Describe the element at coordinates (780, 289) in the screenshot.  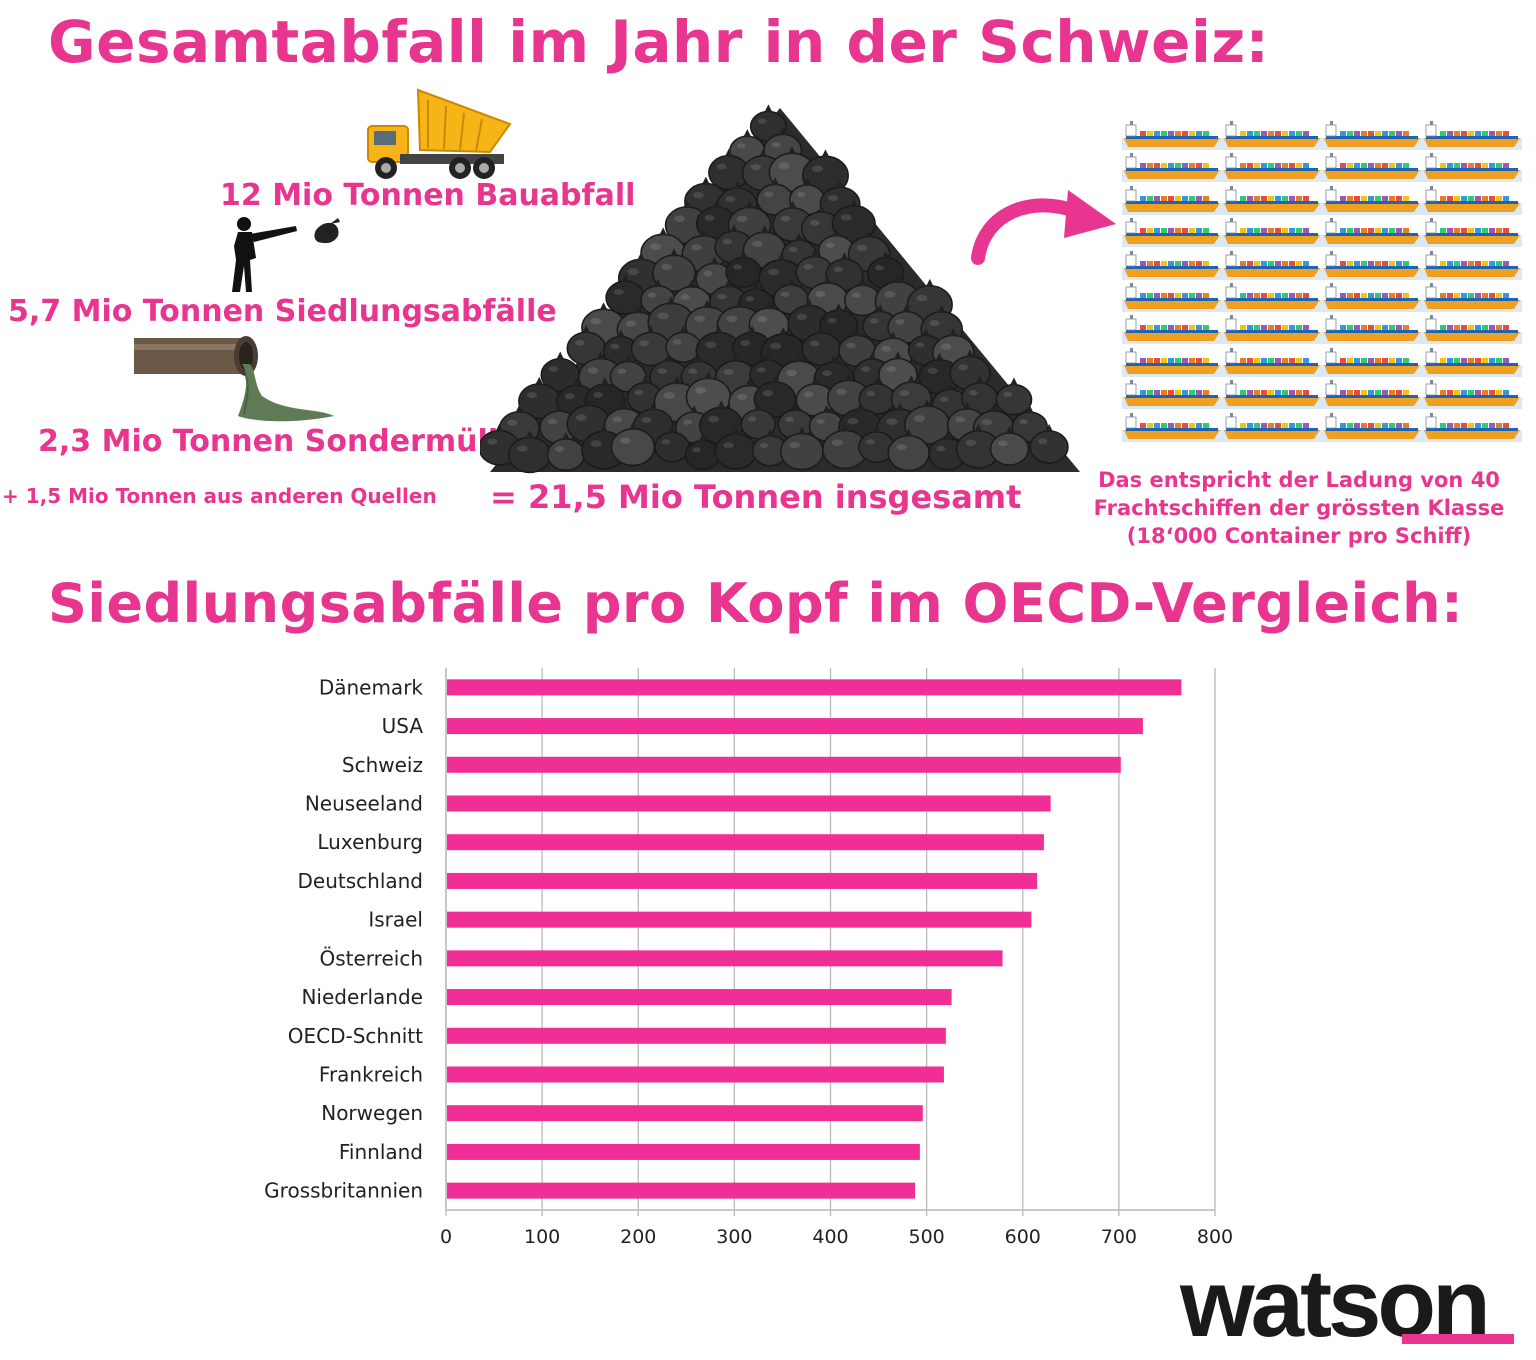
I see `garbage-bag-pile-image` at that location.